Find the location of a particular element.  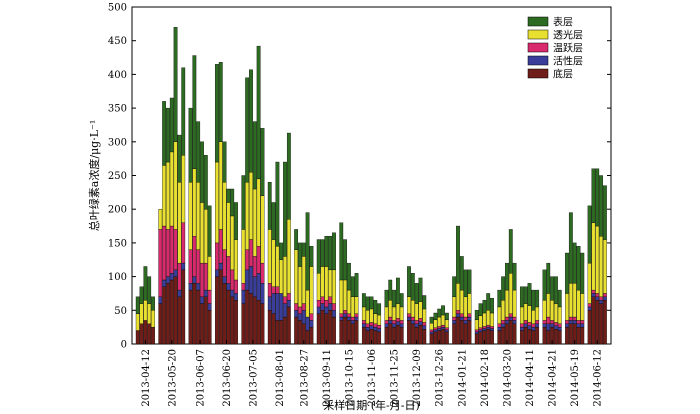

x-tick-label: 2013-11-06 is located at coordinates (372, 378).